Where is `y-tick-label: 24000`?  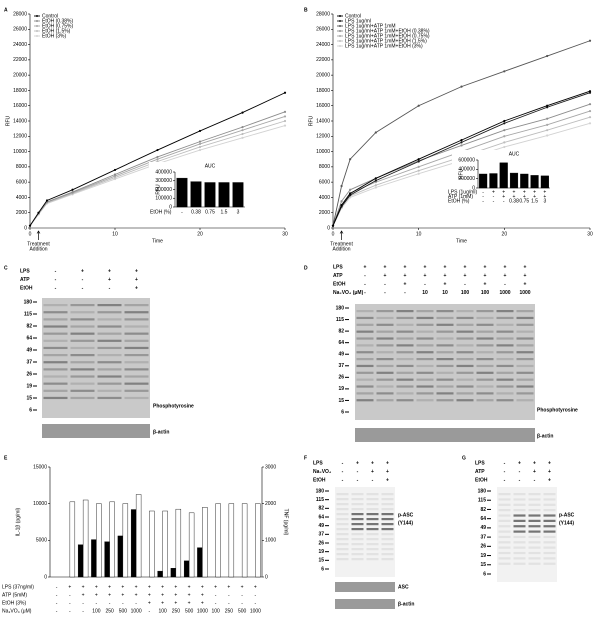
y-tick-label: 24000 is located at coordinates (20, 45).